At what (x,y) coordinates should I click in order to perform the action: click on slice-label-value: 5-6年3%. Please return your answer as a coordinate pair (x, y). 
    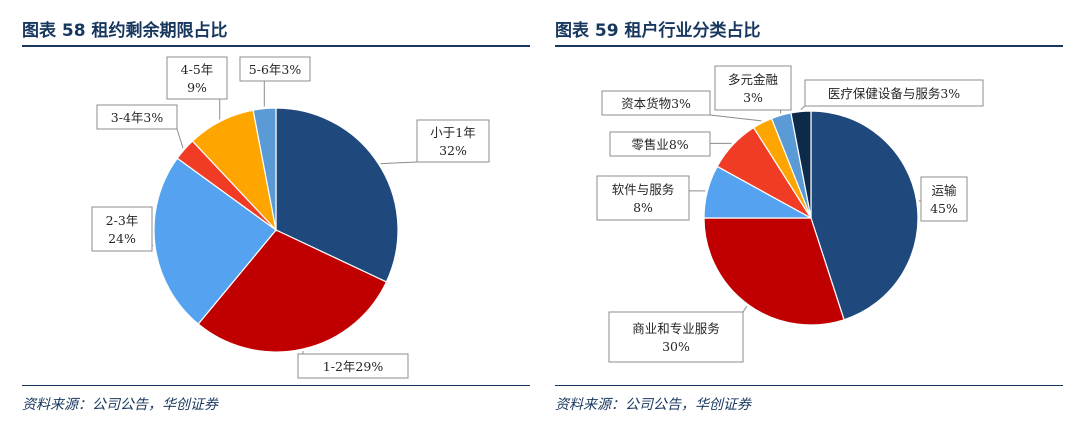
    Looking at the image, I should click on (275, 69).